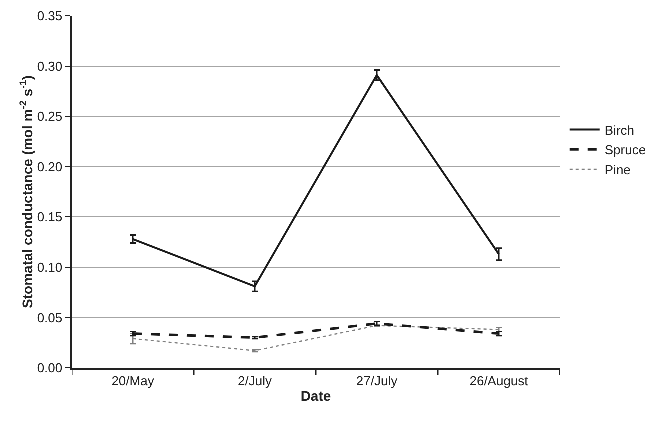 This screenshot has width=670, height=423. What do you see at coordinates (377, 380) in the screenshot?
I see `x-tick-label: 27/July` at bounding box center [377, 380].